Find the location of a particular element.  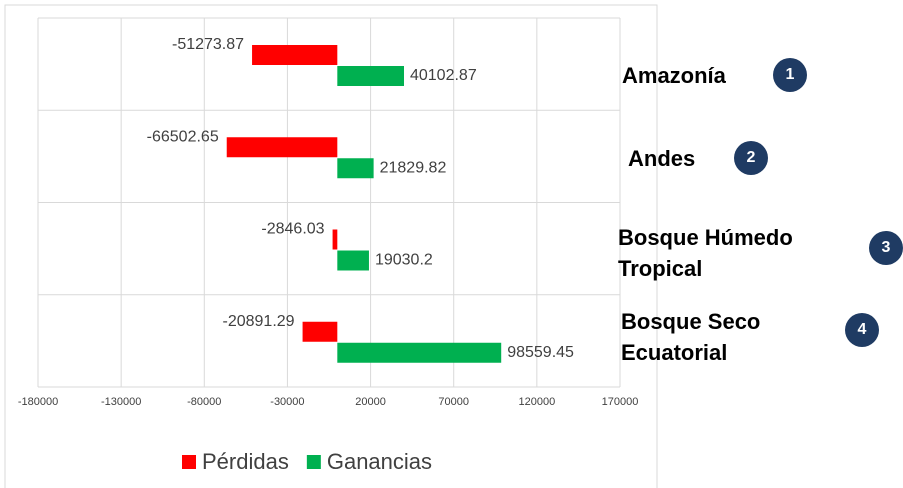

category-number: 4 is located at coordinates (862, 330).